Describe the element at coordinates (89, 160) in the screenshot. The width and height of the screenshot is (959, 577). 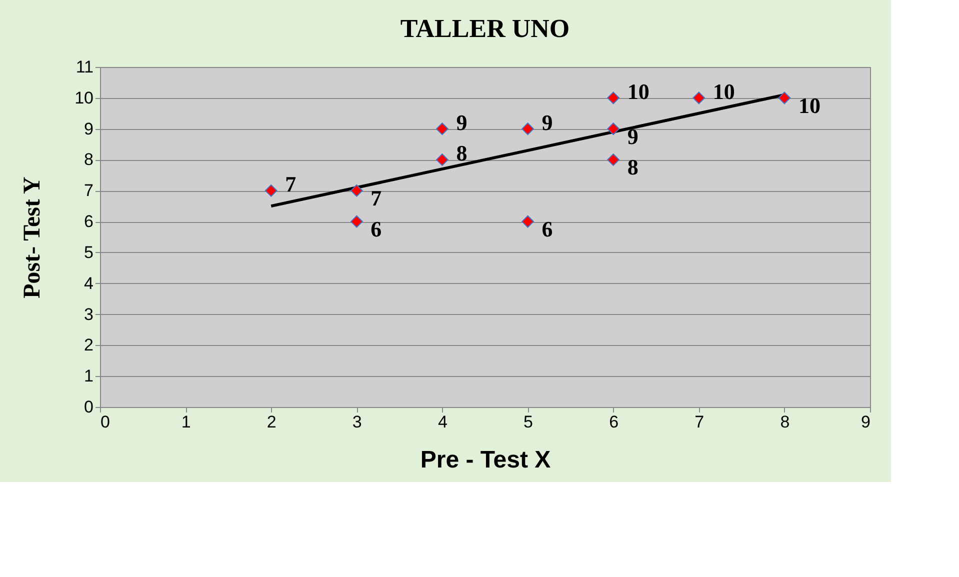
I see `y-tick-label: 8` at that location.